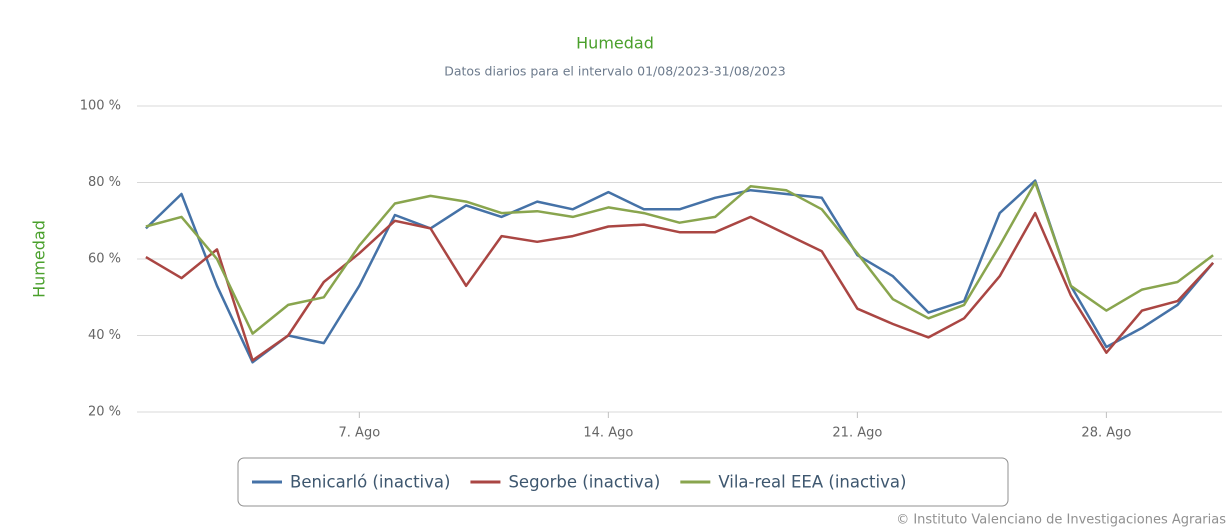 The width and height of the screenshot is (1230, 529). Describe the element at coordinates (100, 106) in the screenshot. I see `y-tick-label: 100 %` at that location.